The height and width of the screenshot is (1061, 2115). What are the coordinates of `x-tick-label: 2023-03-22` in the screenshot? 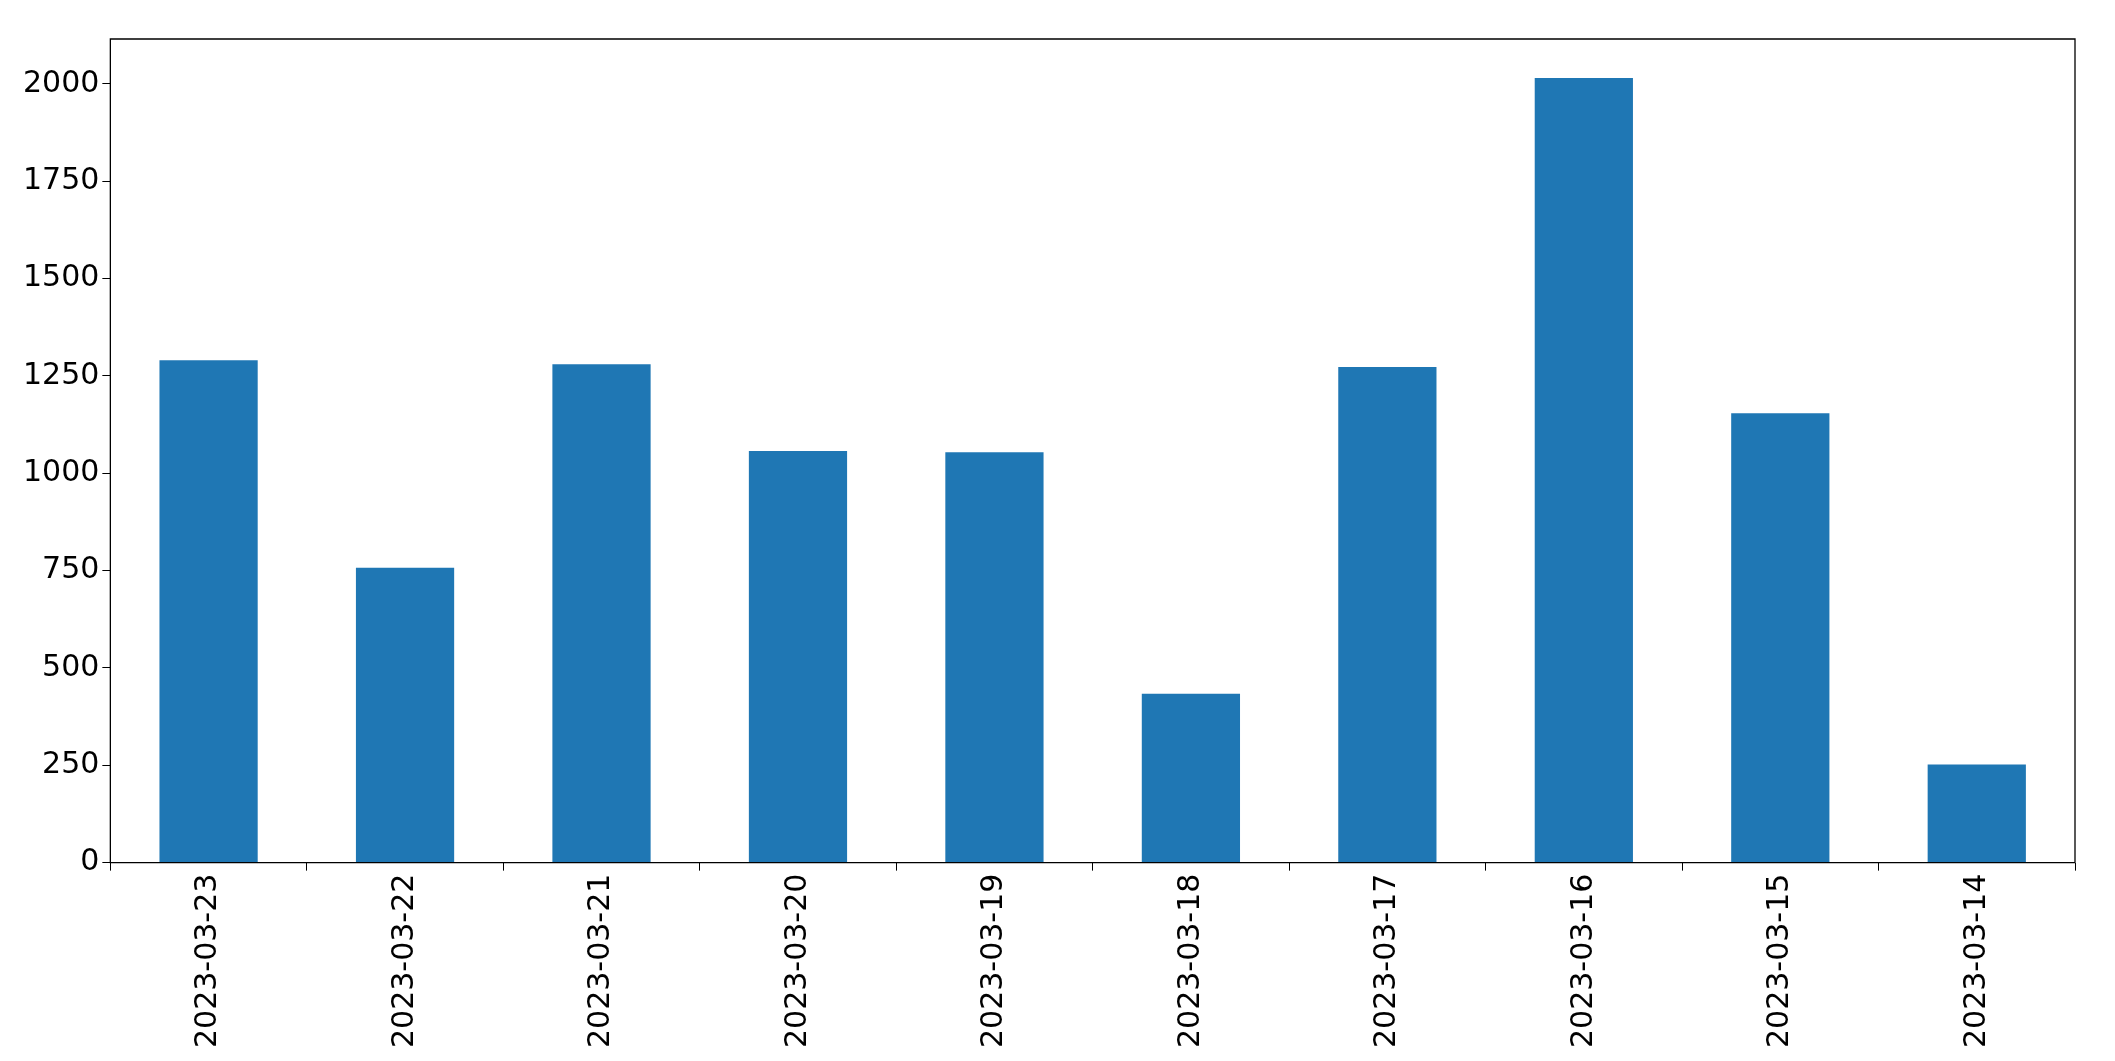 It's located at (402, 961).